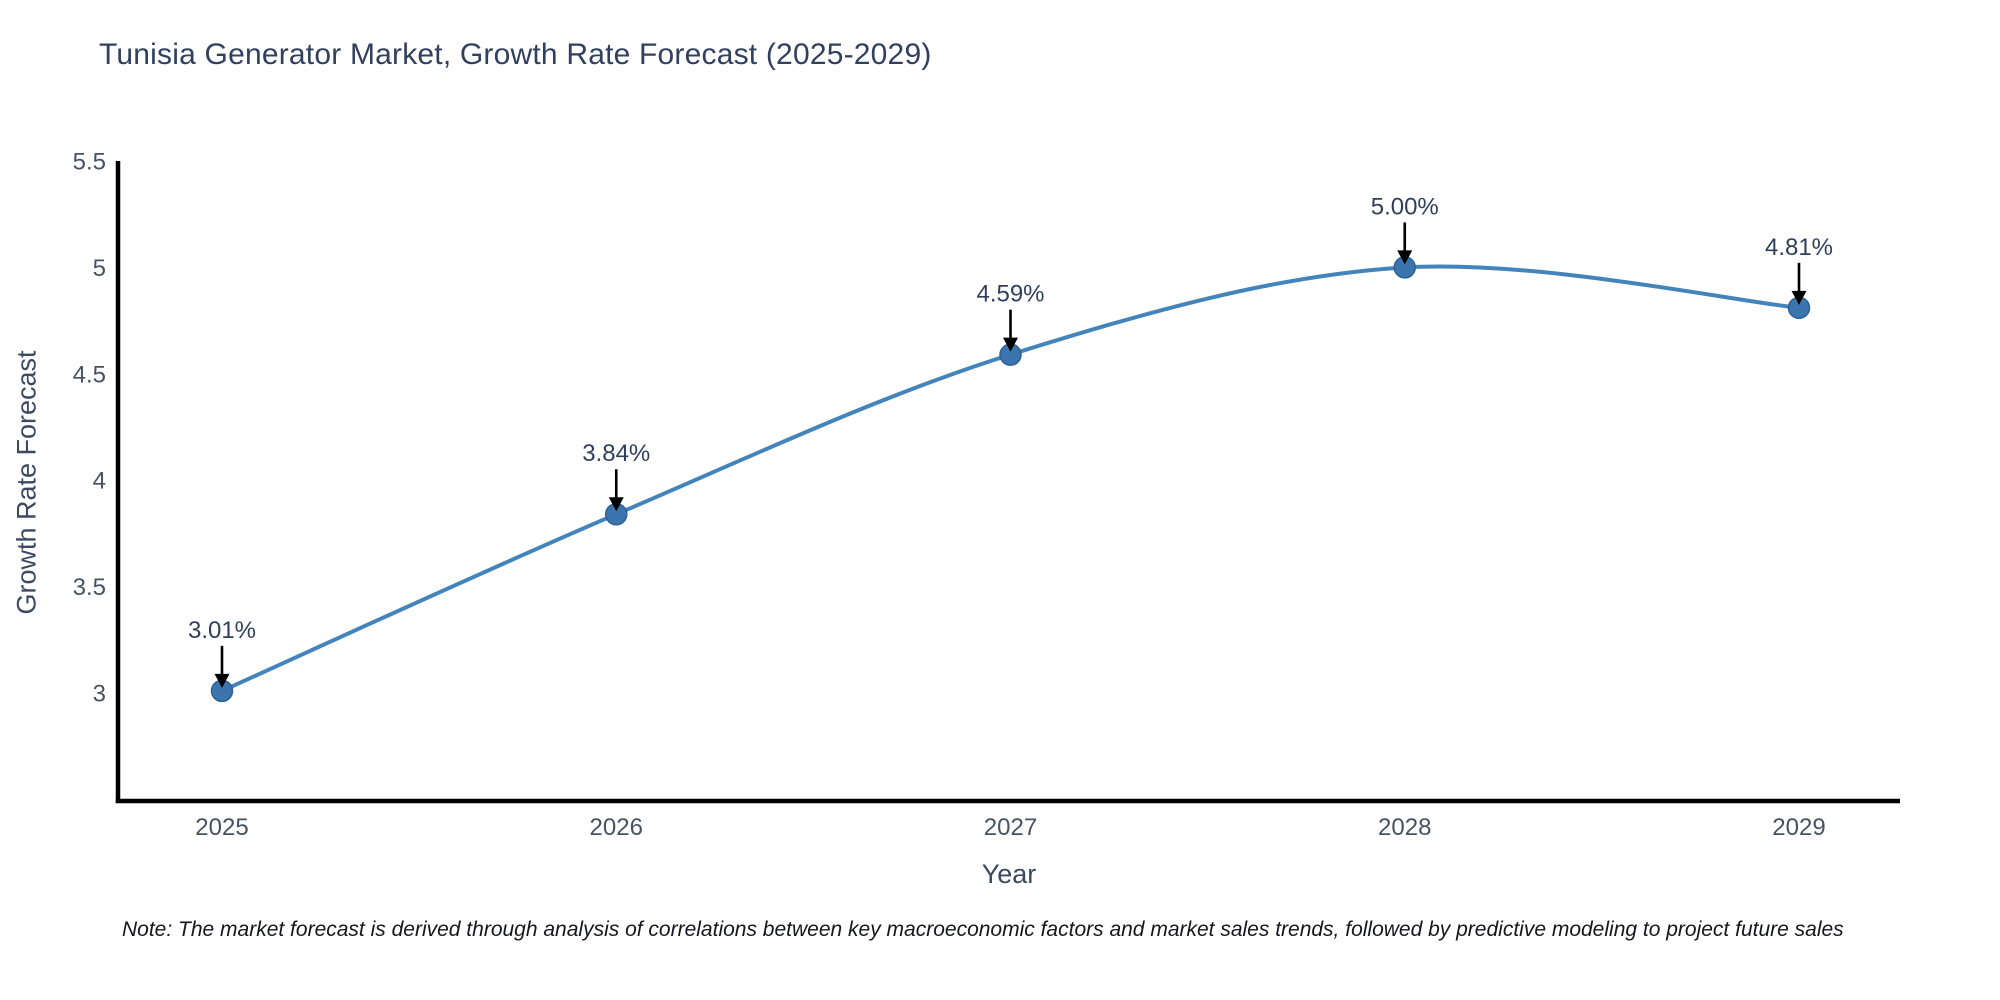 This screenshot has width=2000, height=1000. What do you see at coordinates (1799, 247) in the screenshot?
I see `data-point-label: 4.81%` at bounding box center [1799, 247].